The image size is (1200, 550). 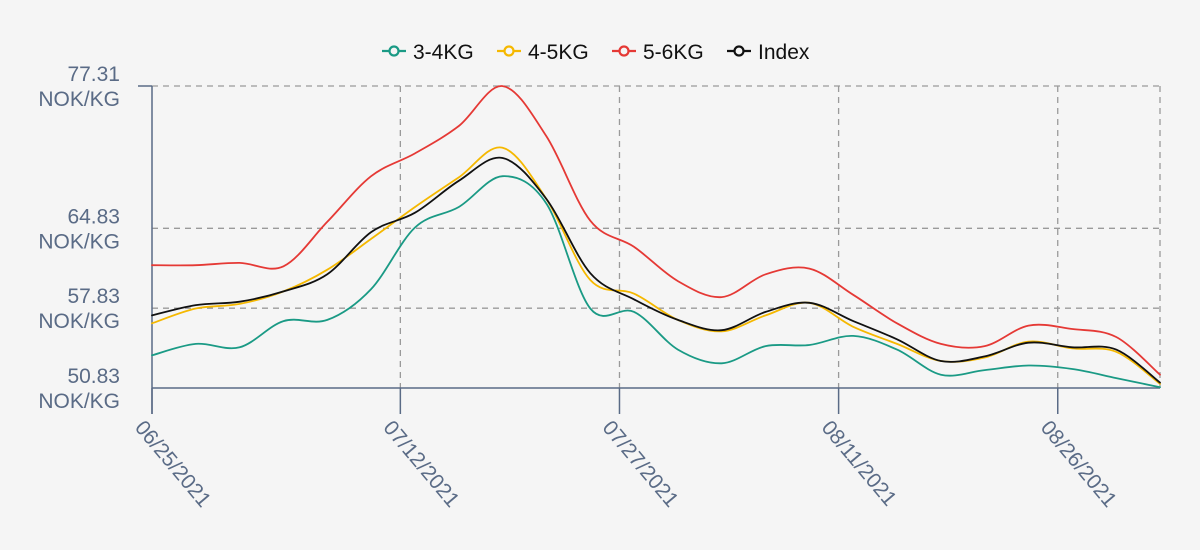 I want to click on x-tick-label: 08/11/2021, so click(x=859, y=463).